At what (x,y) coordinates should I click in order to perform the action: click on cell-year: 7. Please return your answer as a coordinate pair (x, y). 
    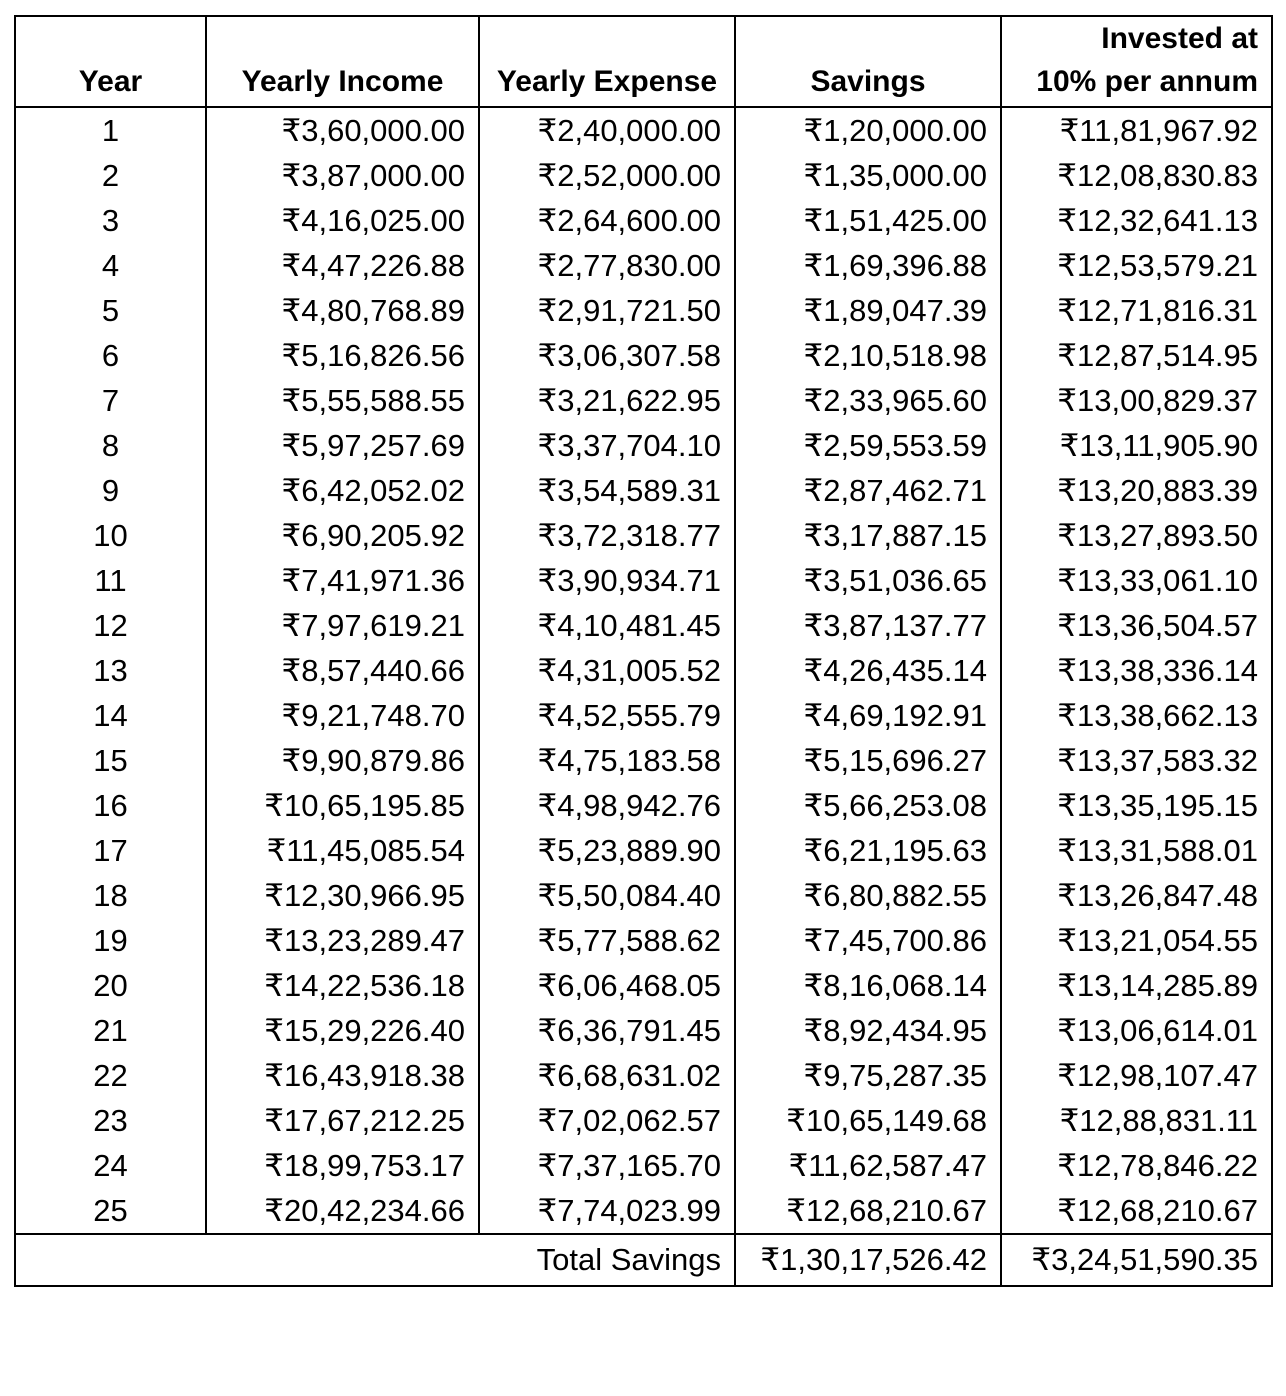
    Looking at the image, I should click on (110, 400).